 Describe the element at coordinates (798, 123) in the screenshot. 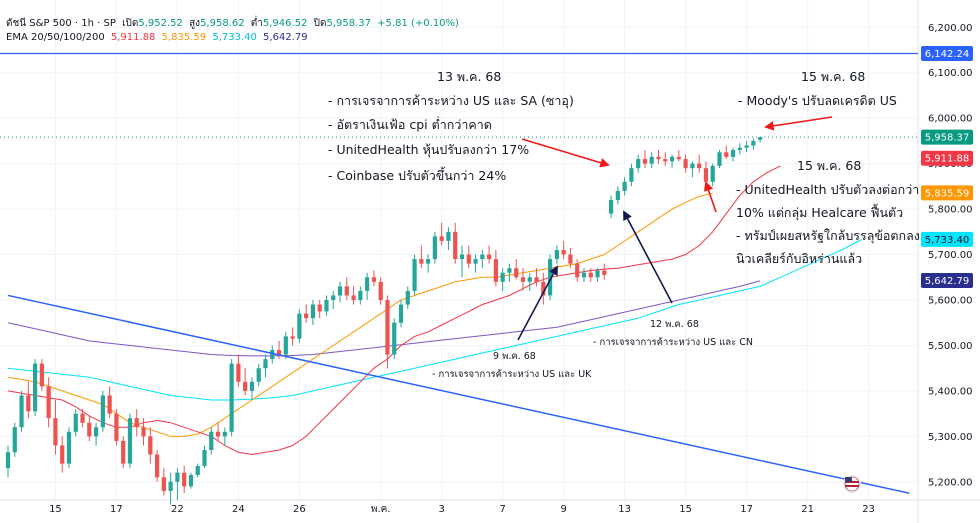

I see `arrow-moodys` at that location.